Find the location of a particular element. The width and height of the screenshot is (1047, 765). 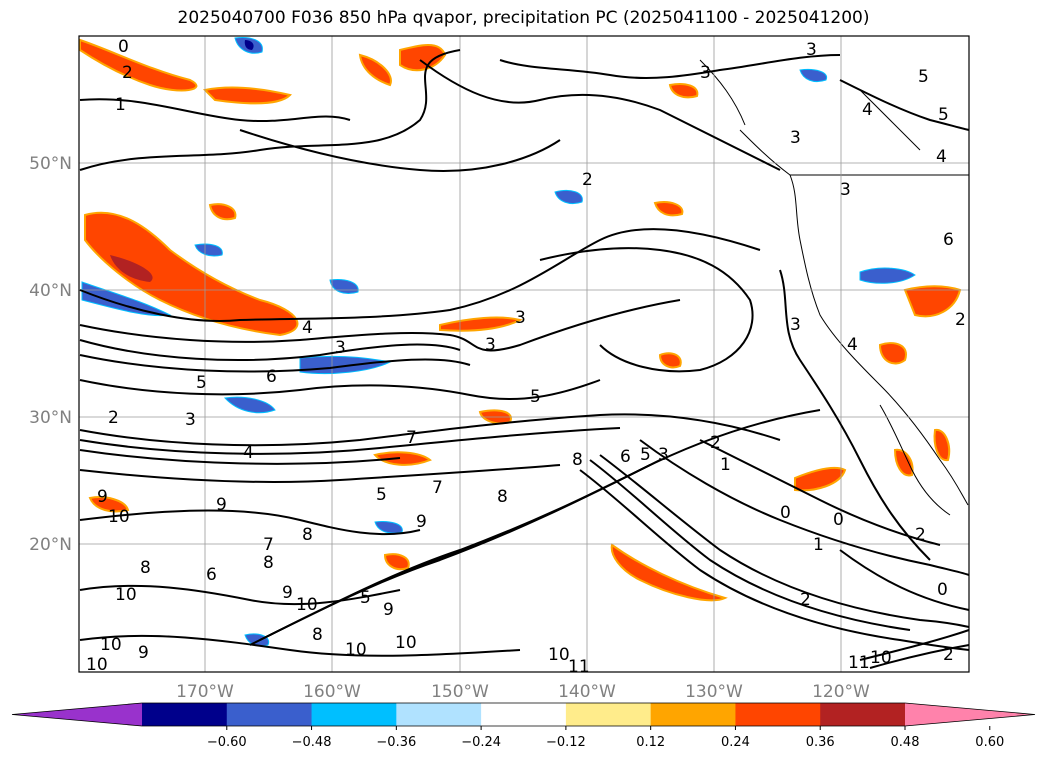

lon-label-170w: 170°W is located at coordinates (205, 692).